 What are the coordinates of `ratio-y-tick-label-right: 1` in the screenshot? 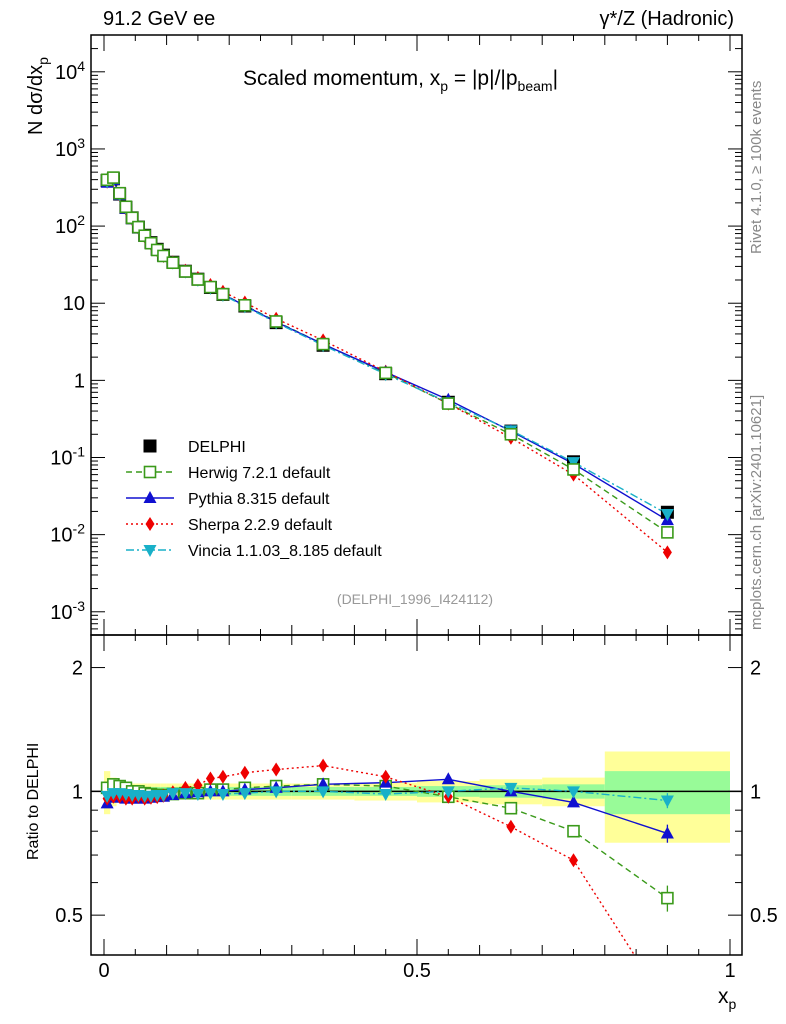 It's located at (755, 792).